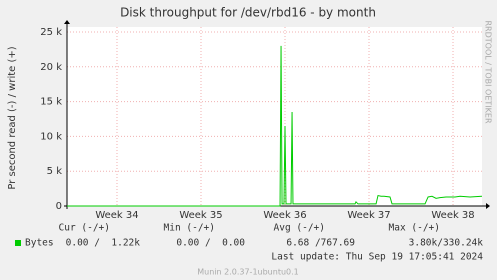 This screenshot has height=280, width=497. I want to click on x-axis-arrow, so click(488, 206).